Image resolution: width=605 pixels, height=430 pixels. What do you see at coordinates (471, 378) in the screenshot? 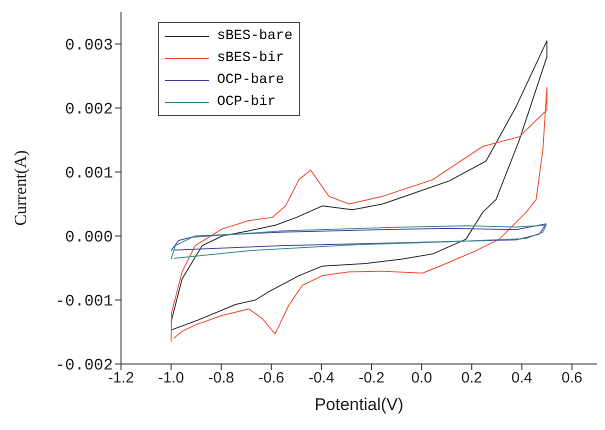
I see `x-tick-label: 0.2` at bounding box center [471, 378].